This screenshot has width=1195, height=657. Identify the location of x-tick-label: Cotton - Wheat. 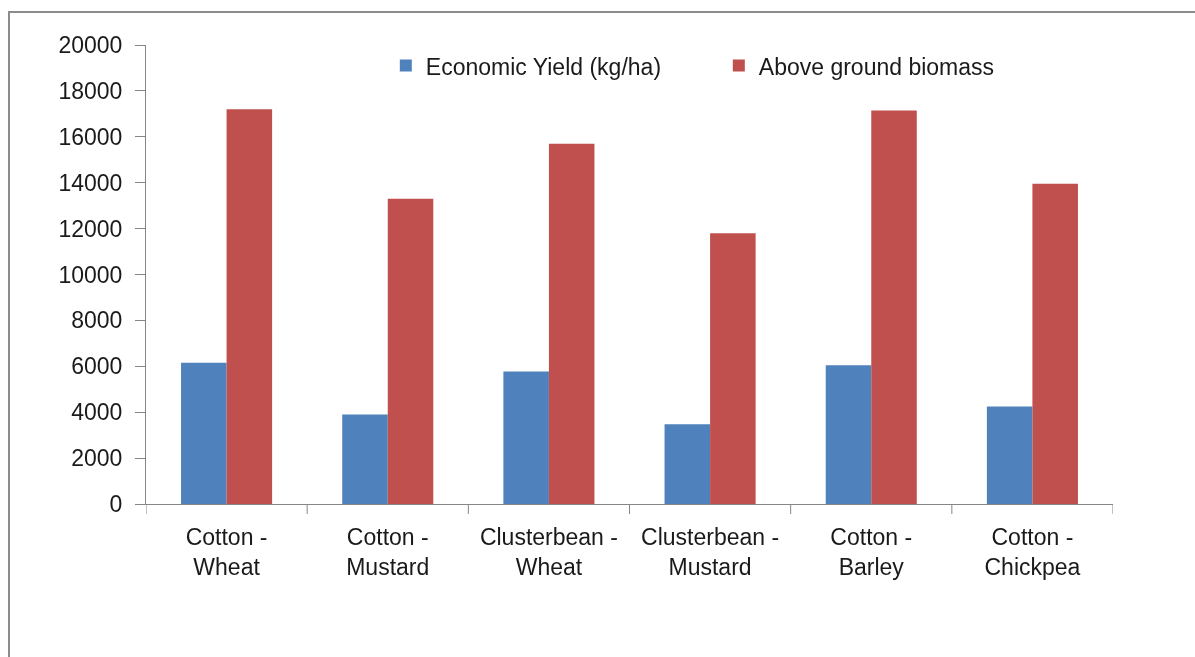
(226, 551).